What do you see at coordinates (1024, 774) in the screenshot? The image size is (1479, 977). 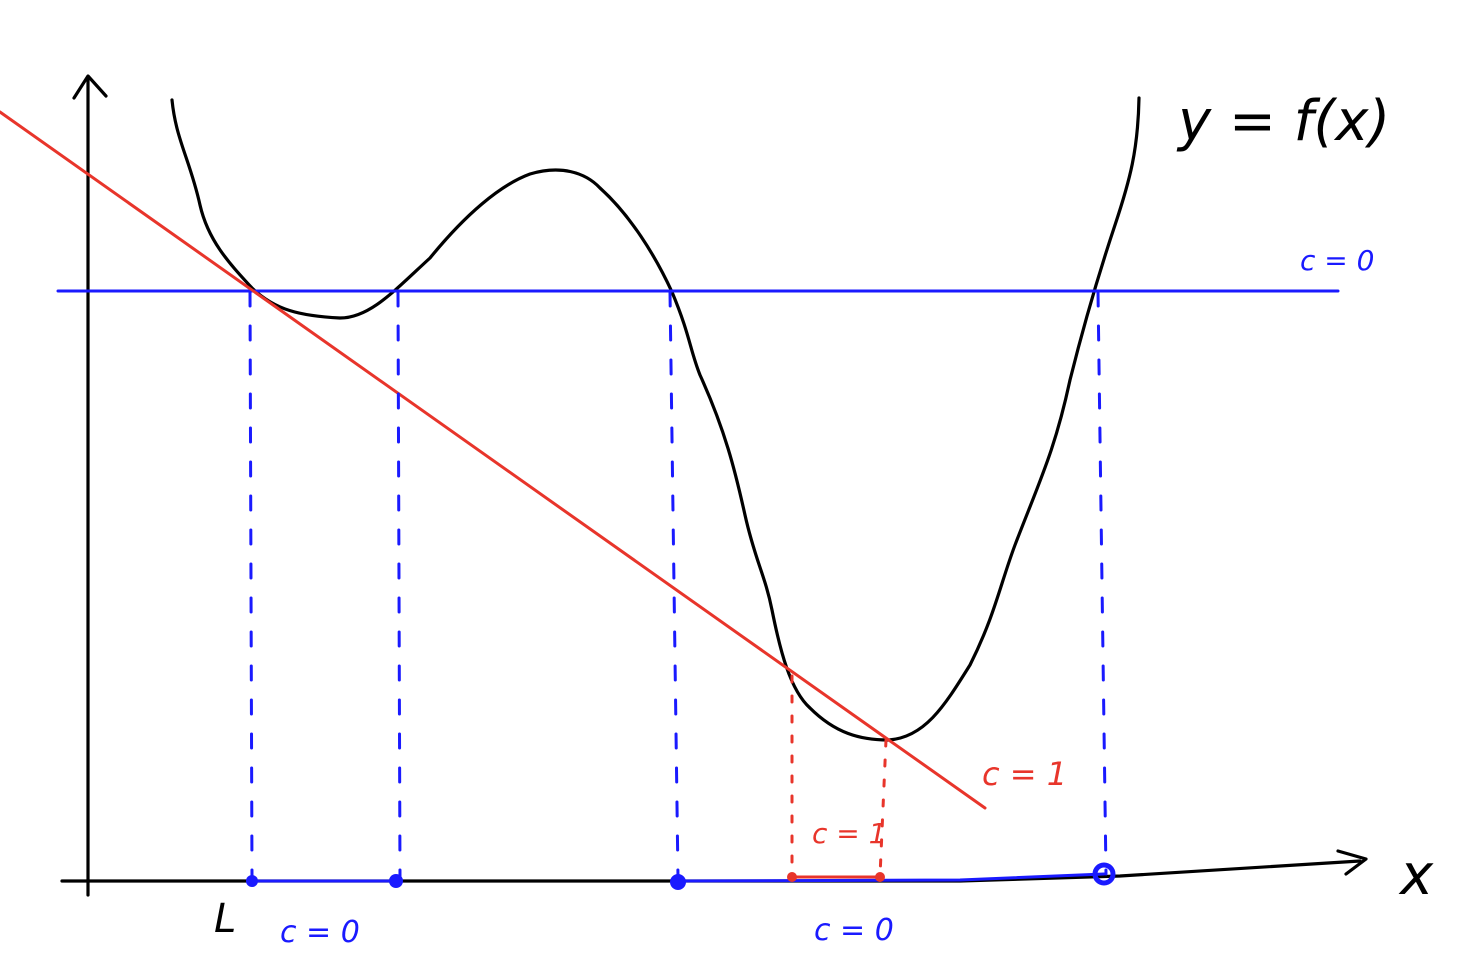 I see `red-line-label: c = 1` at bounding box center [1024, 774].